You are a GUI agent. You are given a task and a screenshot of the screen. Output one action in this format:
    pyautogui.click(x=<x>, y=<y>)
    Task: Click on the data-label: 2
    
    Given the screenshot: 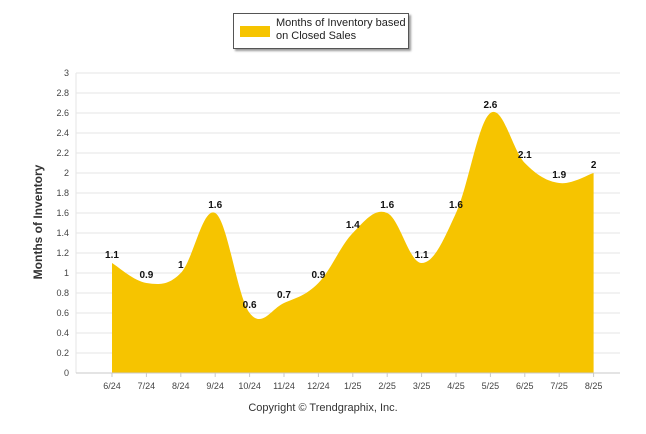 What is the action you would take?
    pyautogui.click(x=594, y=165)
    